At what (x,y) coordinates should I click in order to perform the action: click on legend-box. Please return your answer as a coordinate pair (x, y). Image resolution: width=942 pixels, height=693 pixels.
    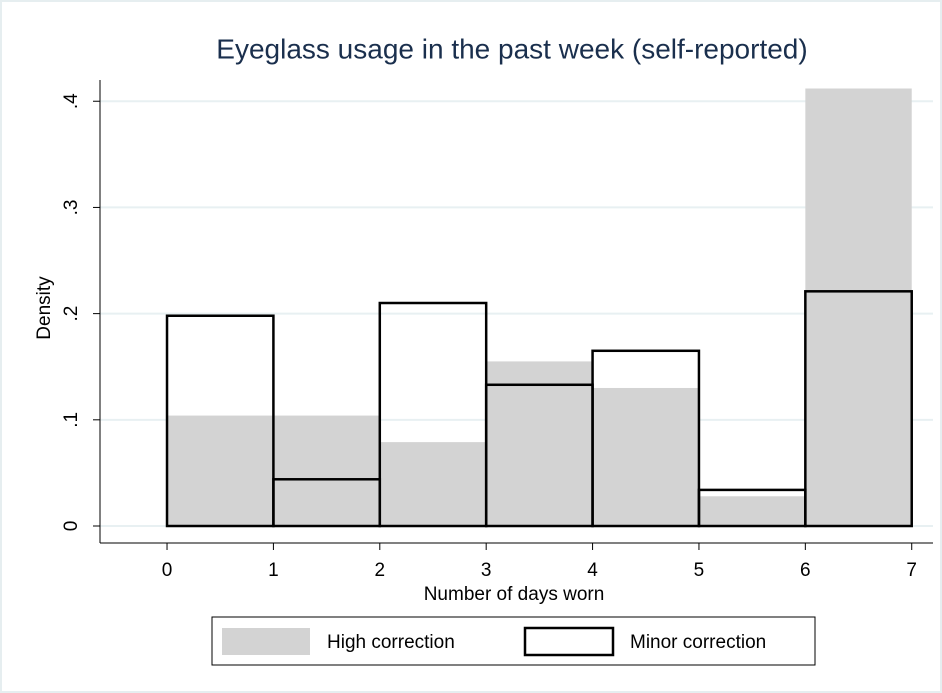
    Looking at the image, I should click on (513, 641).